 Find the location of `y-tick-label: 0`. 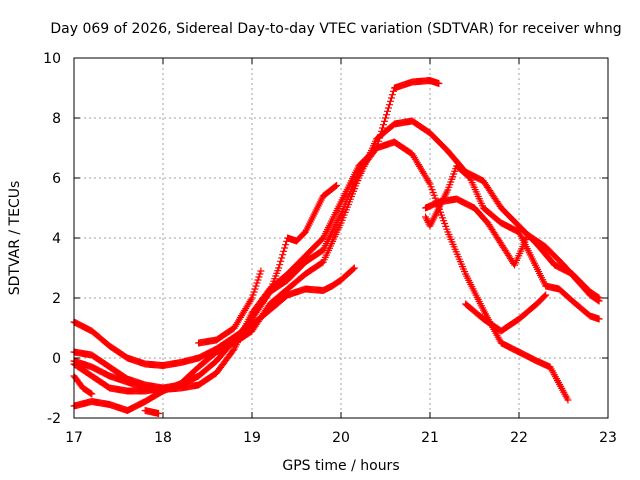

y-tick-label: 0 is located at coordinates (56, 359).